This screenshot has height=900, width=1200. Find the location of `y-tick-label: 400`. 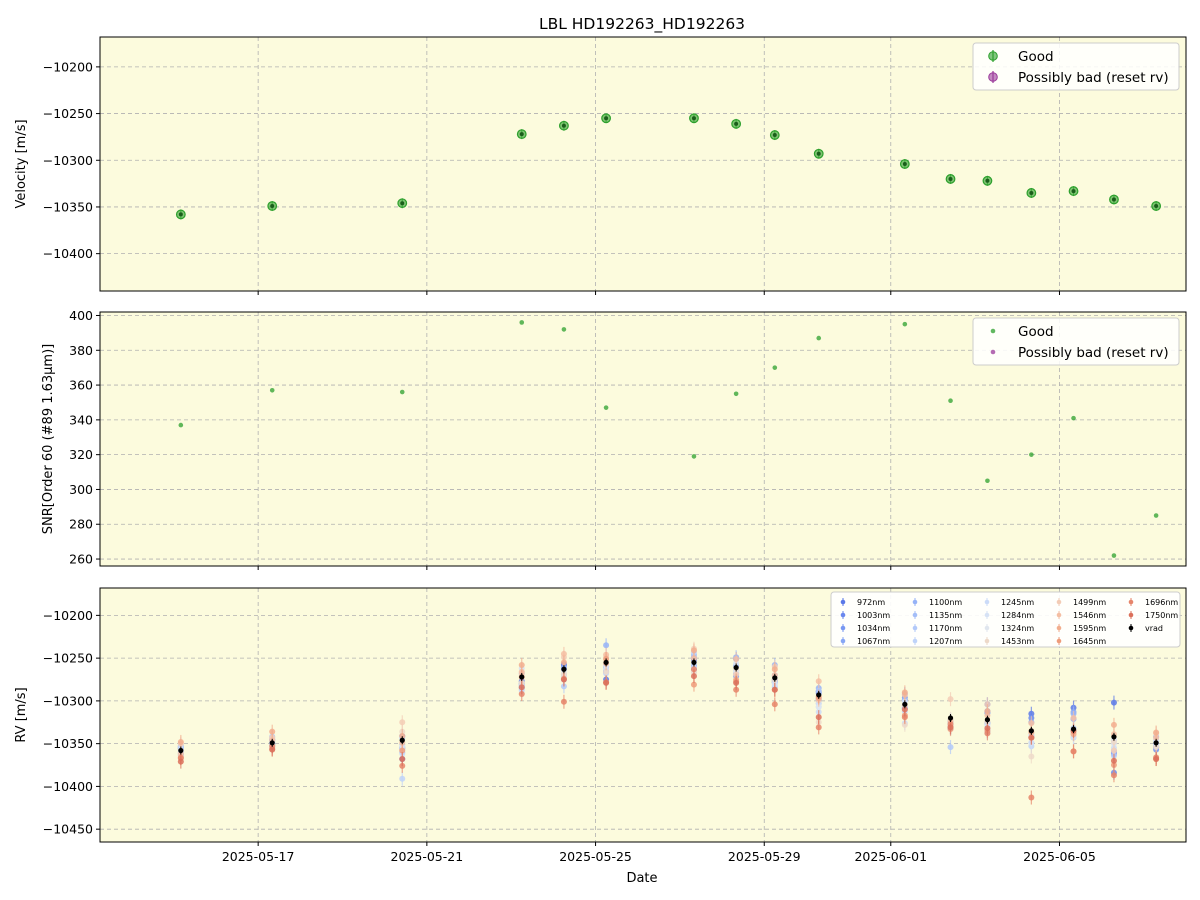

y-tick-label: 400 is located at coordinates (81, 315).